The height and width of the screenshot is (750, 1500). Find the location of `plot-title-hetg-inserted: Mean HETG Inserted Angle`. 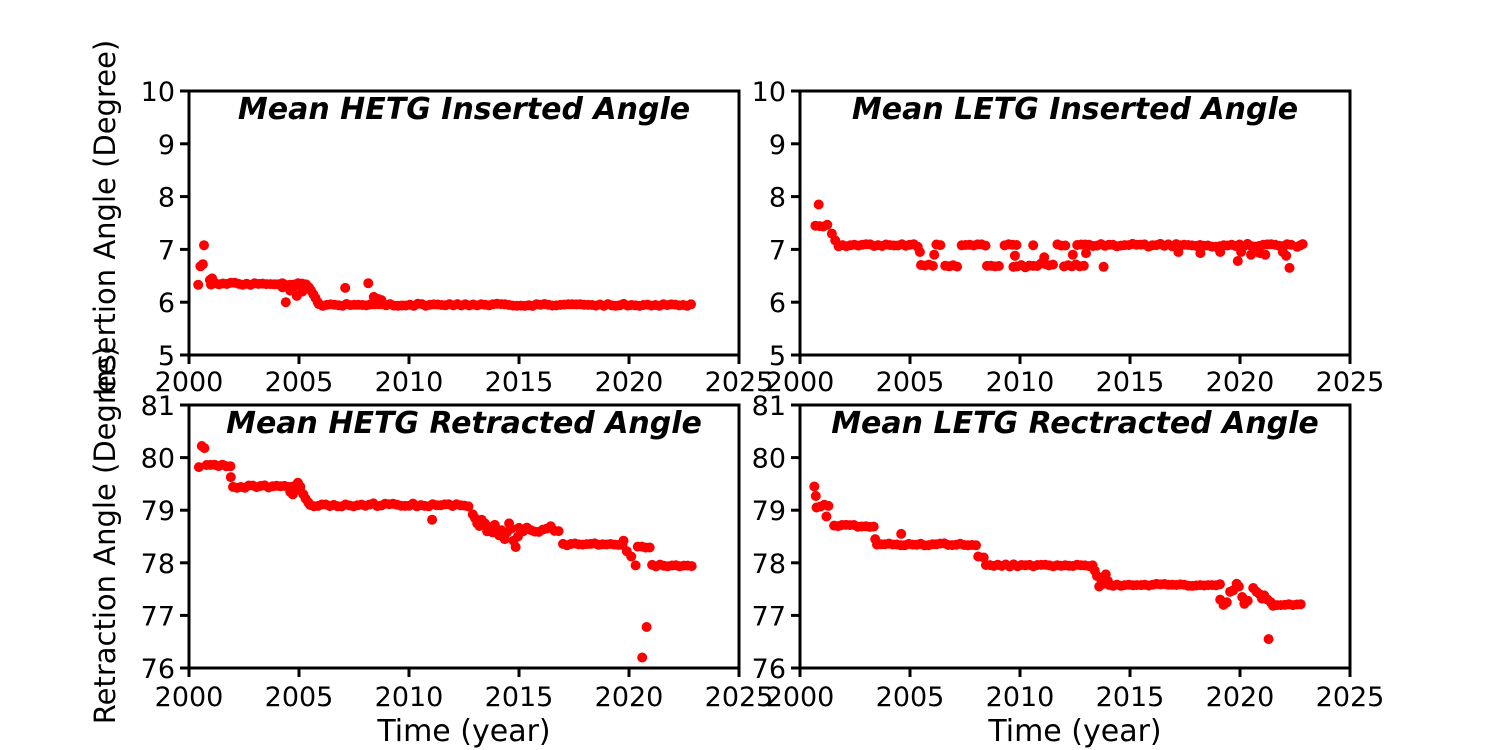

plot-title-hetg-inserted: Mean HETG Inserted Angle is located at coordinates (464, 109).